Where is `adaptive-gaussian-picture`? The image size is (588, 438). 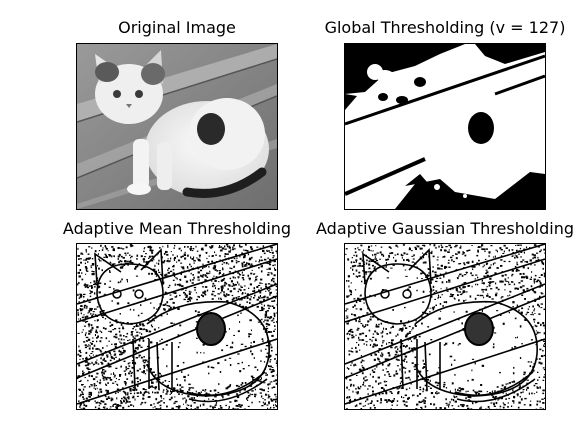
adaptive-gaussian-picture is located at coordinates (445, 326).